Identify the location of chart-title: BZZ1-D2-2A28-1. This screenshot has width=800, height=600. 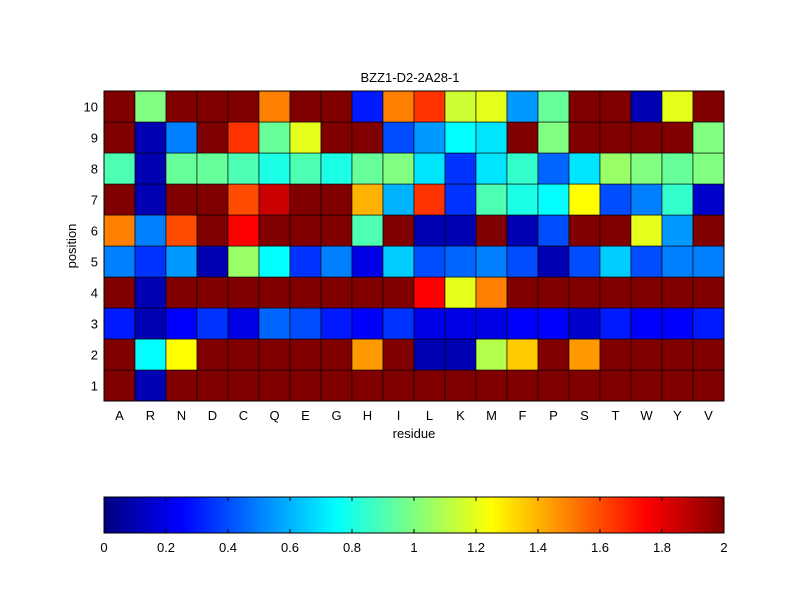
(410, 77).